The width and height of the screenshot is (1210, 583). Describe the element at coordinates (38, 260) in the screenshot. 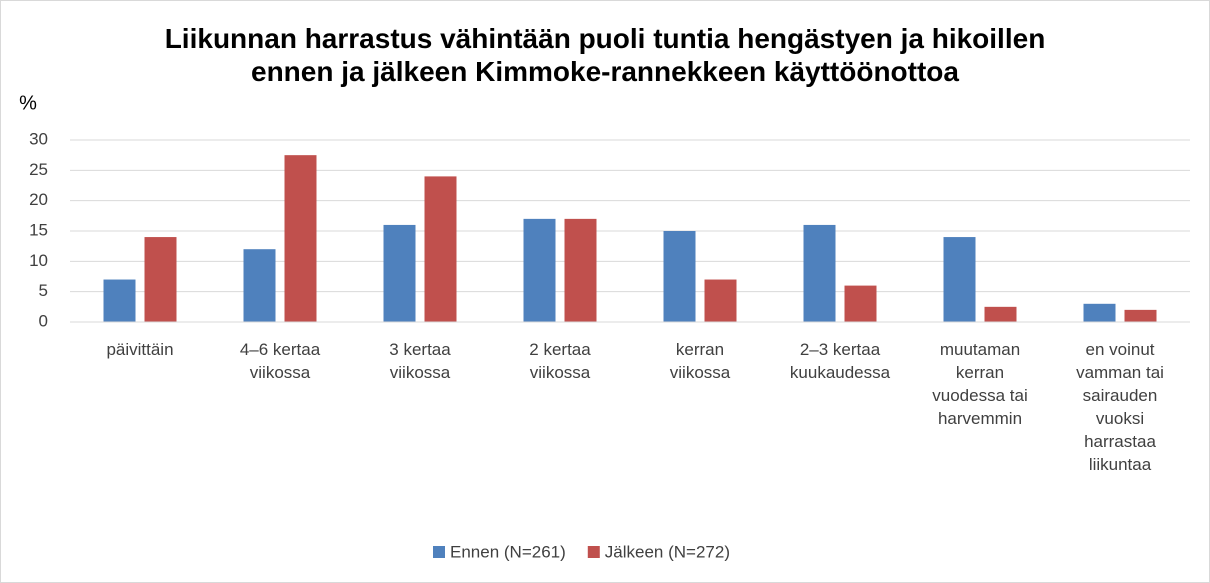

I see `y-tick-label: 10` at that location.